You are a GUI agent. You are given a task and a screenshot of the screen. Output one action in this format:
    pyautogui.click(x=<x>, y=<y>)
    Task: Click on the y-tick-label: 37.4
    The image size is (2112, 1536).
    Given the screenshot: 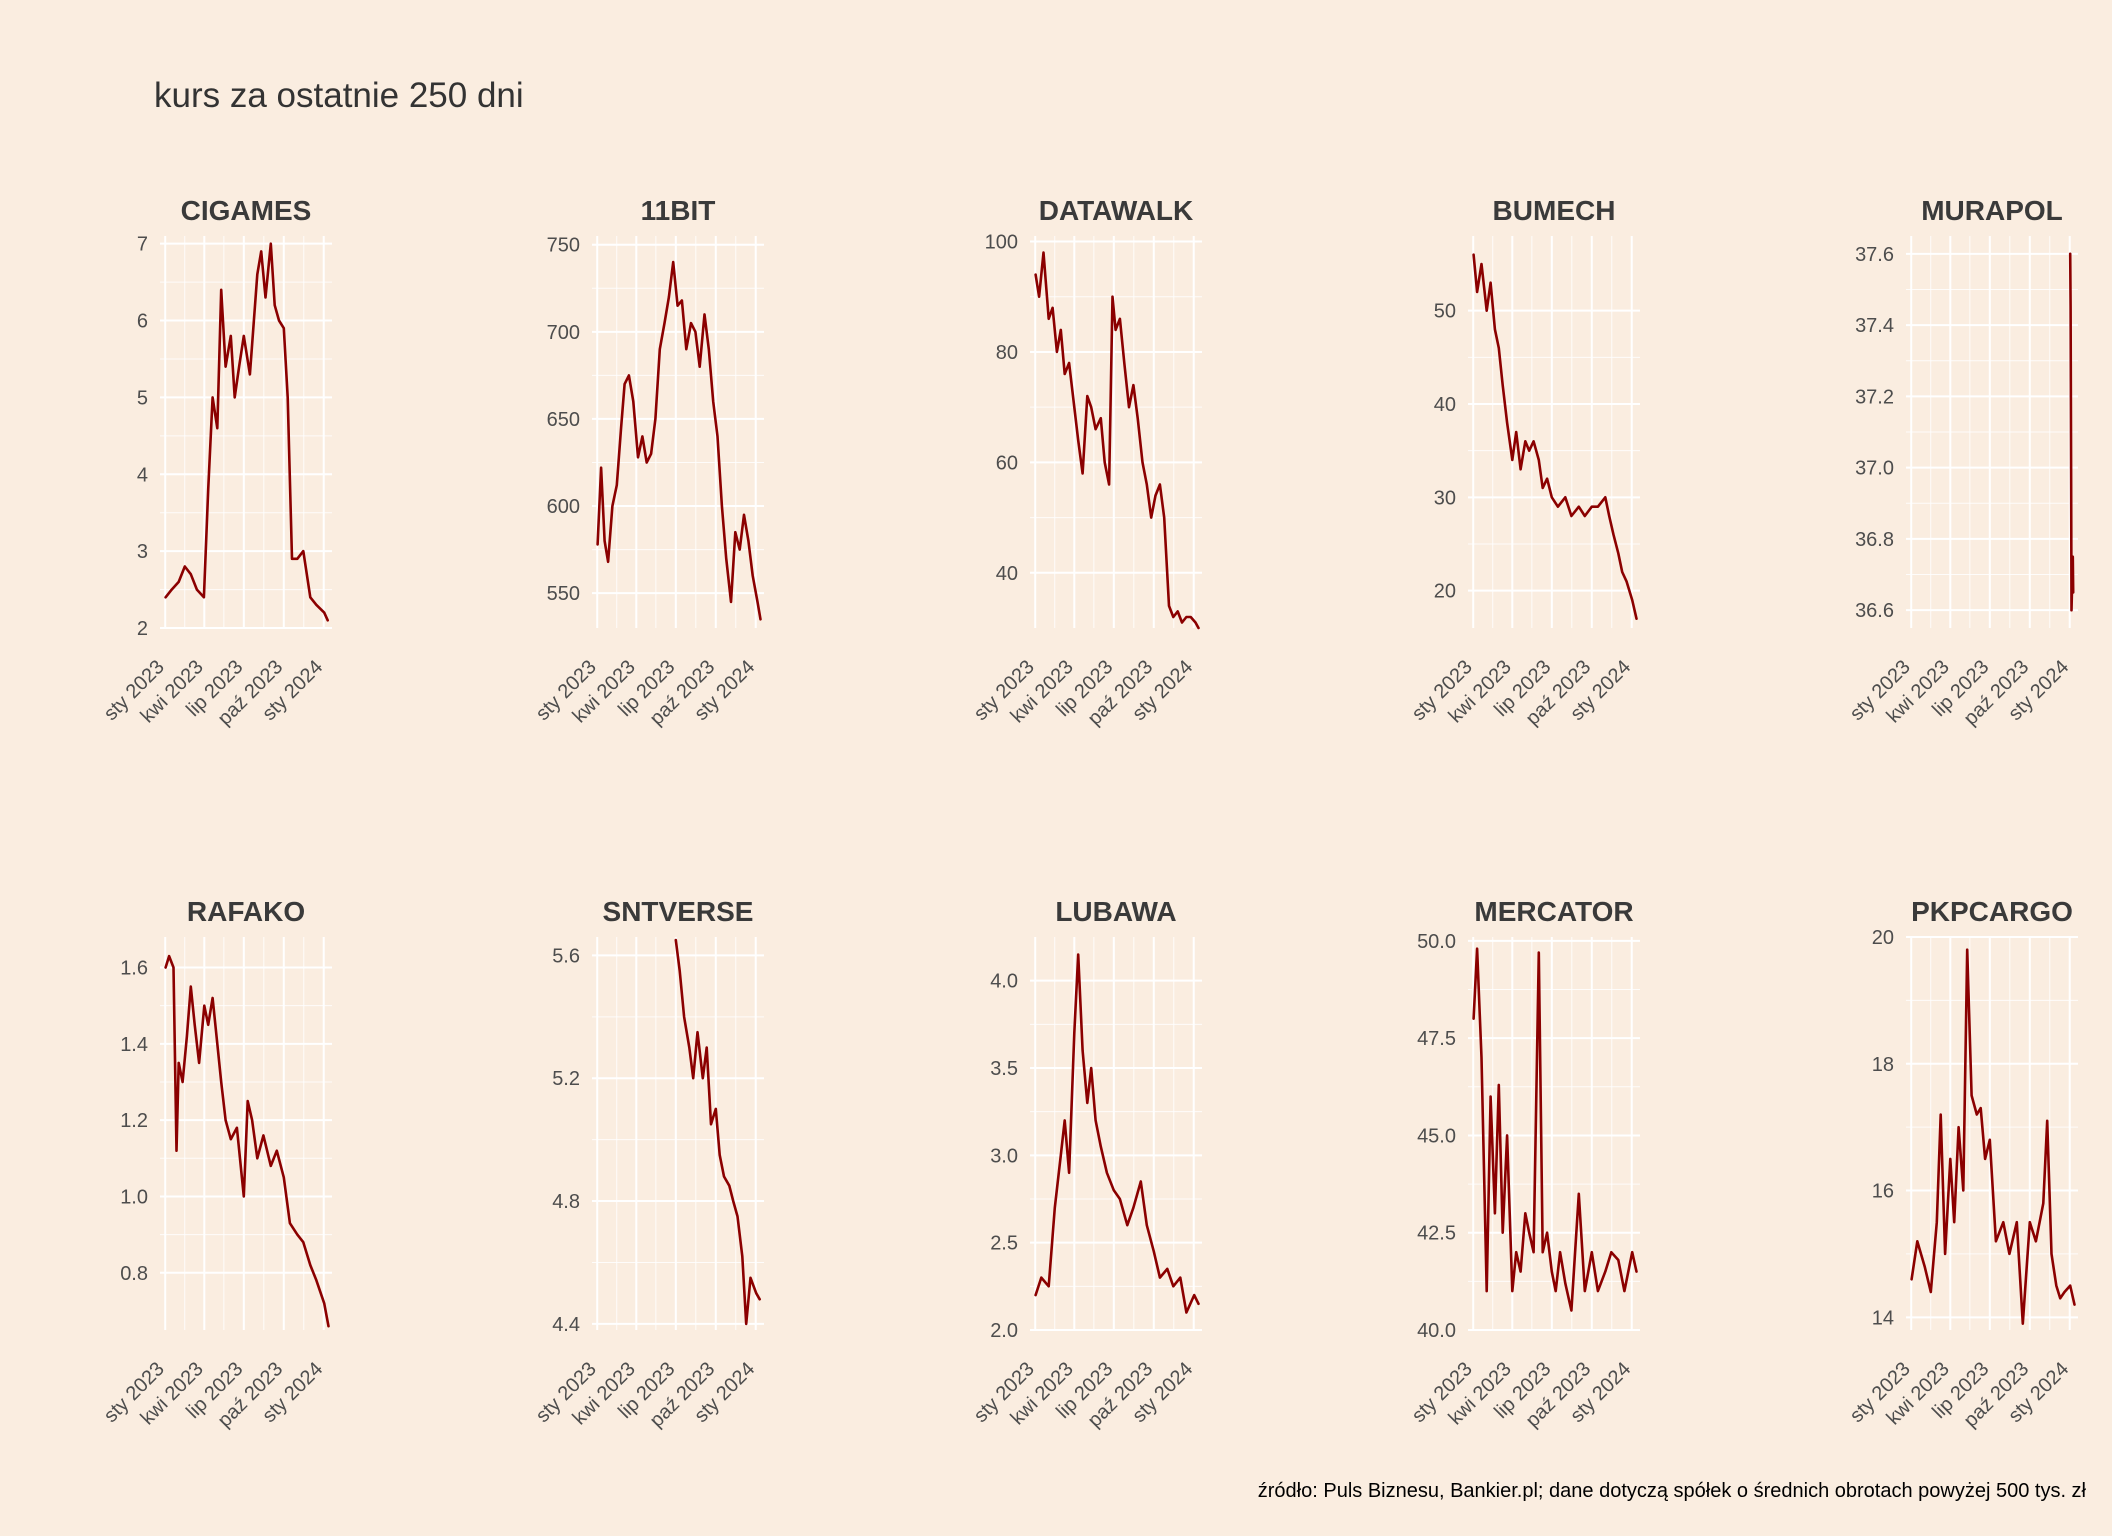 What is the action you would take?
    pyautogui.click(x=1874, y=326)
    